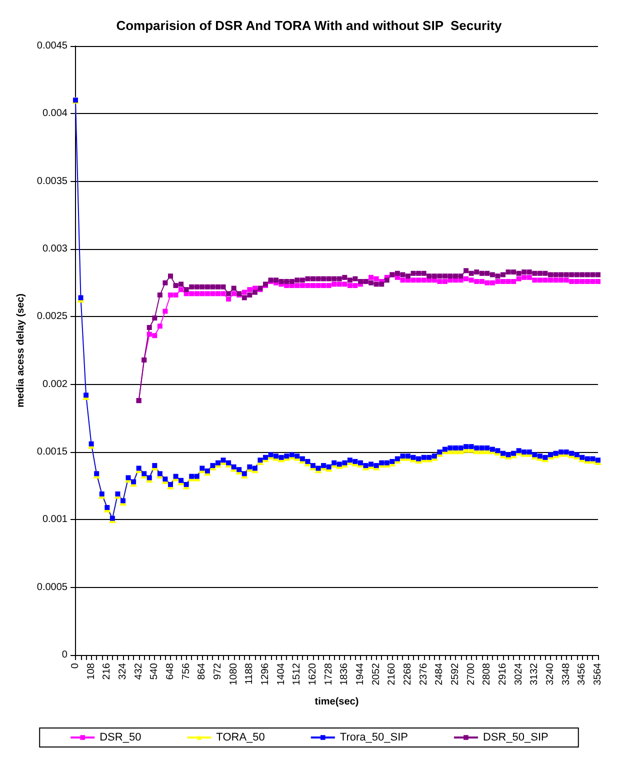  I want to click on x-tick-label: 1296, so click(265, 674).